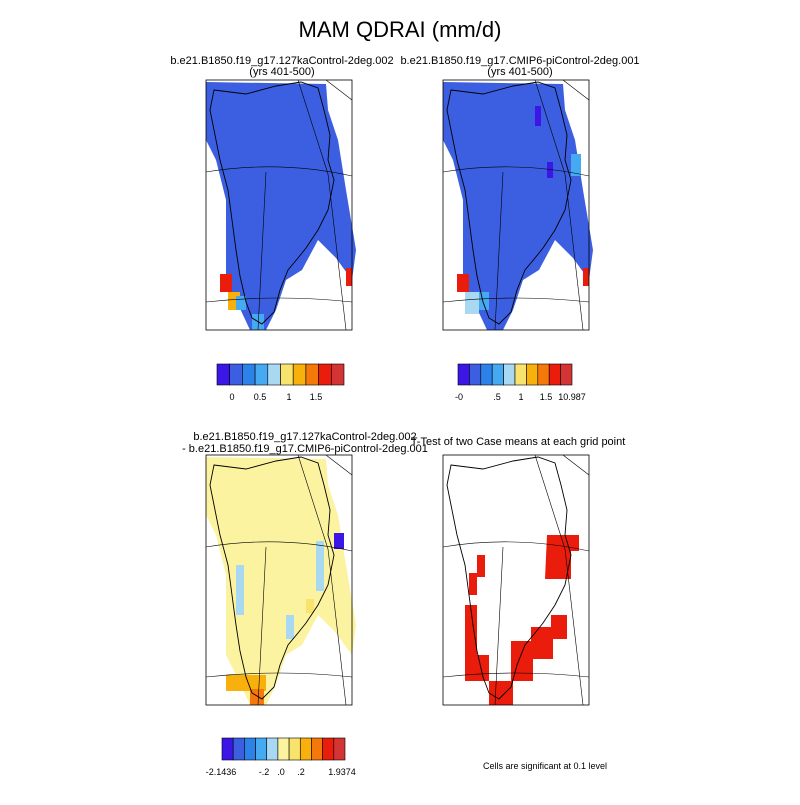  I want to click on colorbar-label: .2, so click(301, 772).